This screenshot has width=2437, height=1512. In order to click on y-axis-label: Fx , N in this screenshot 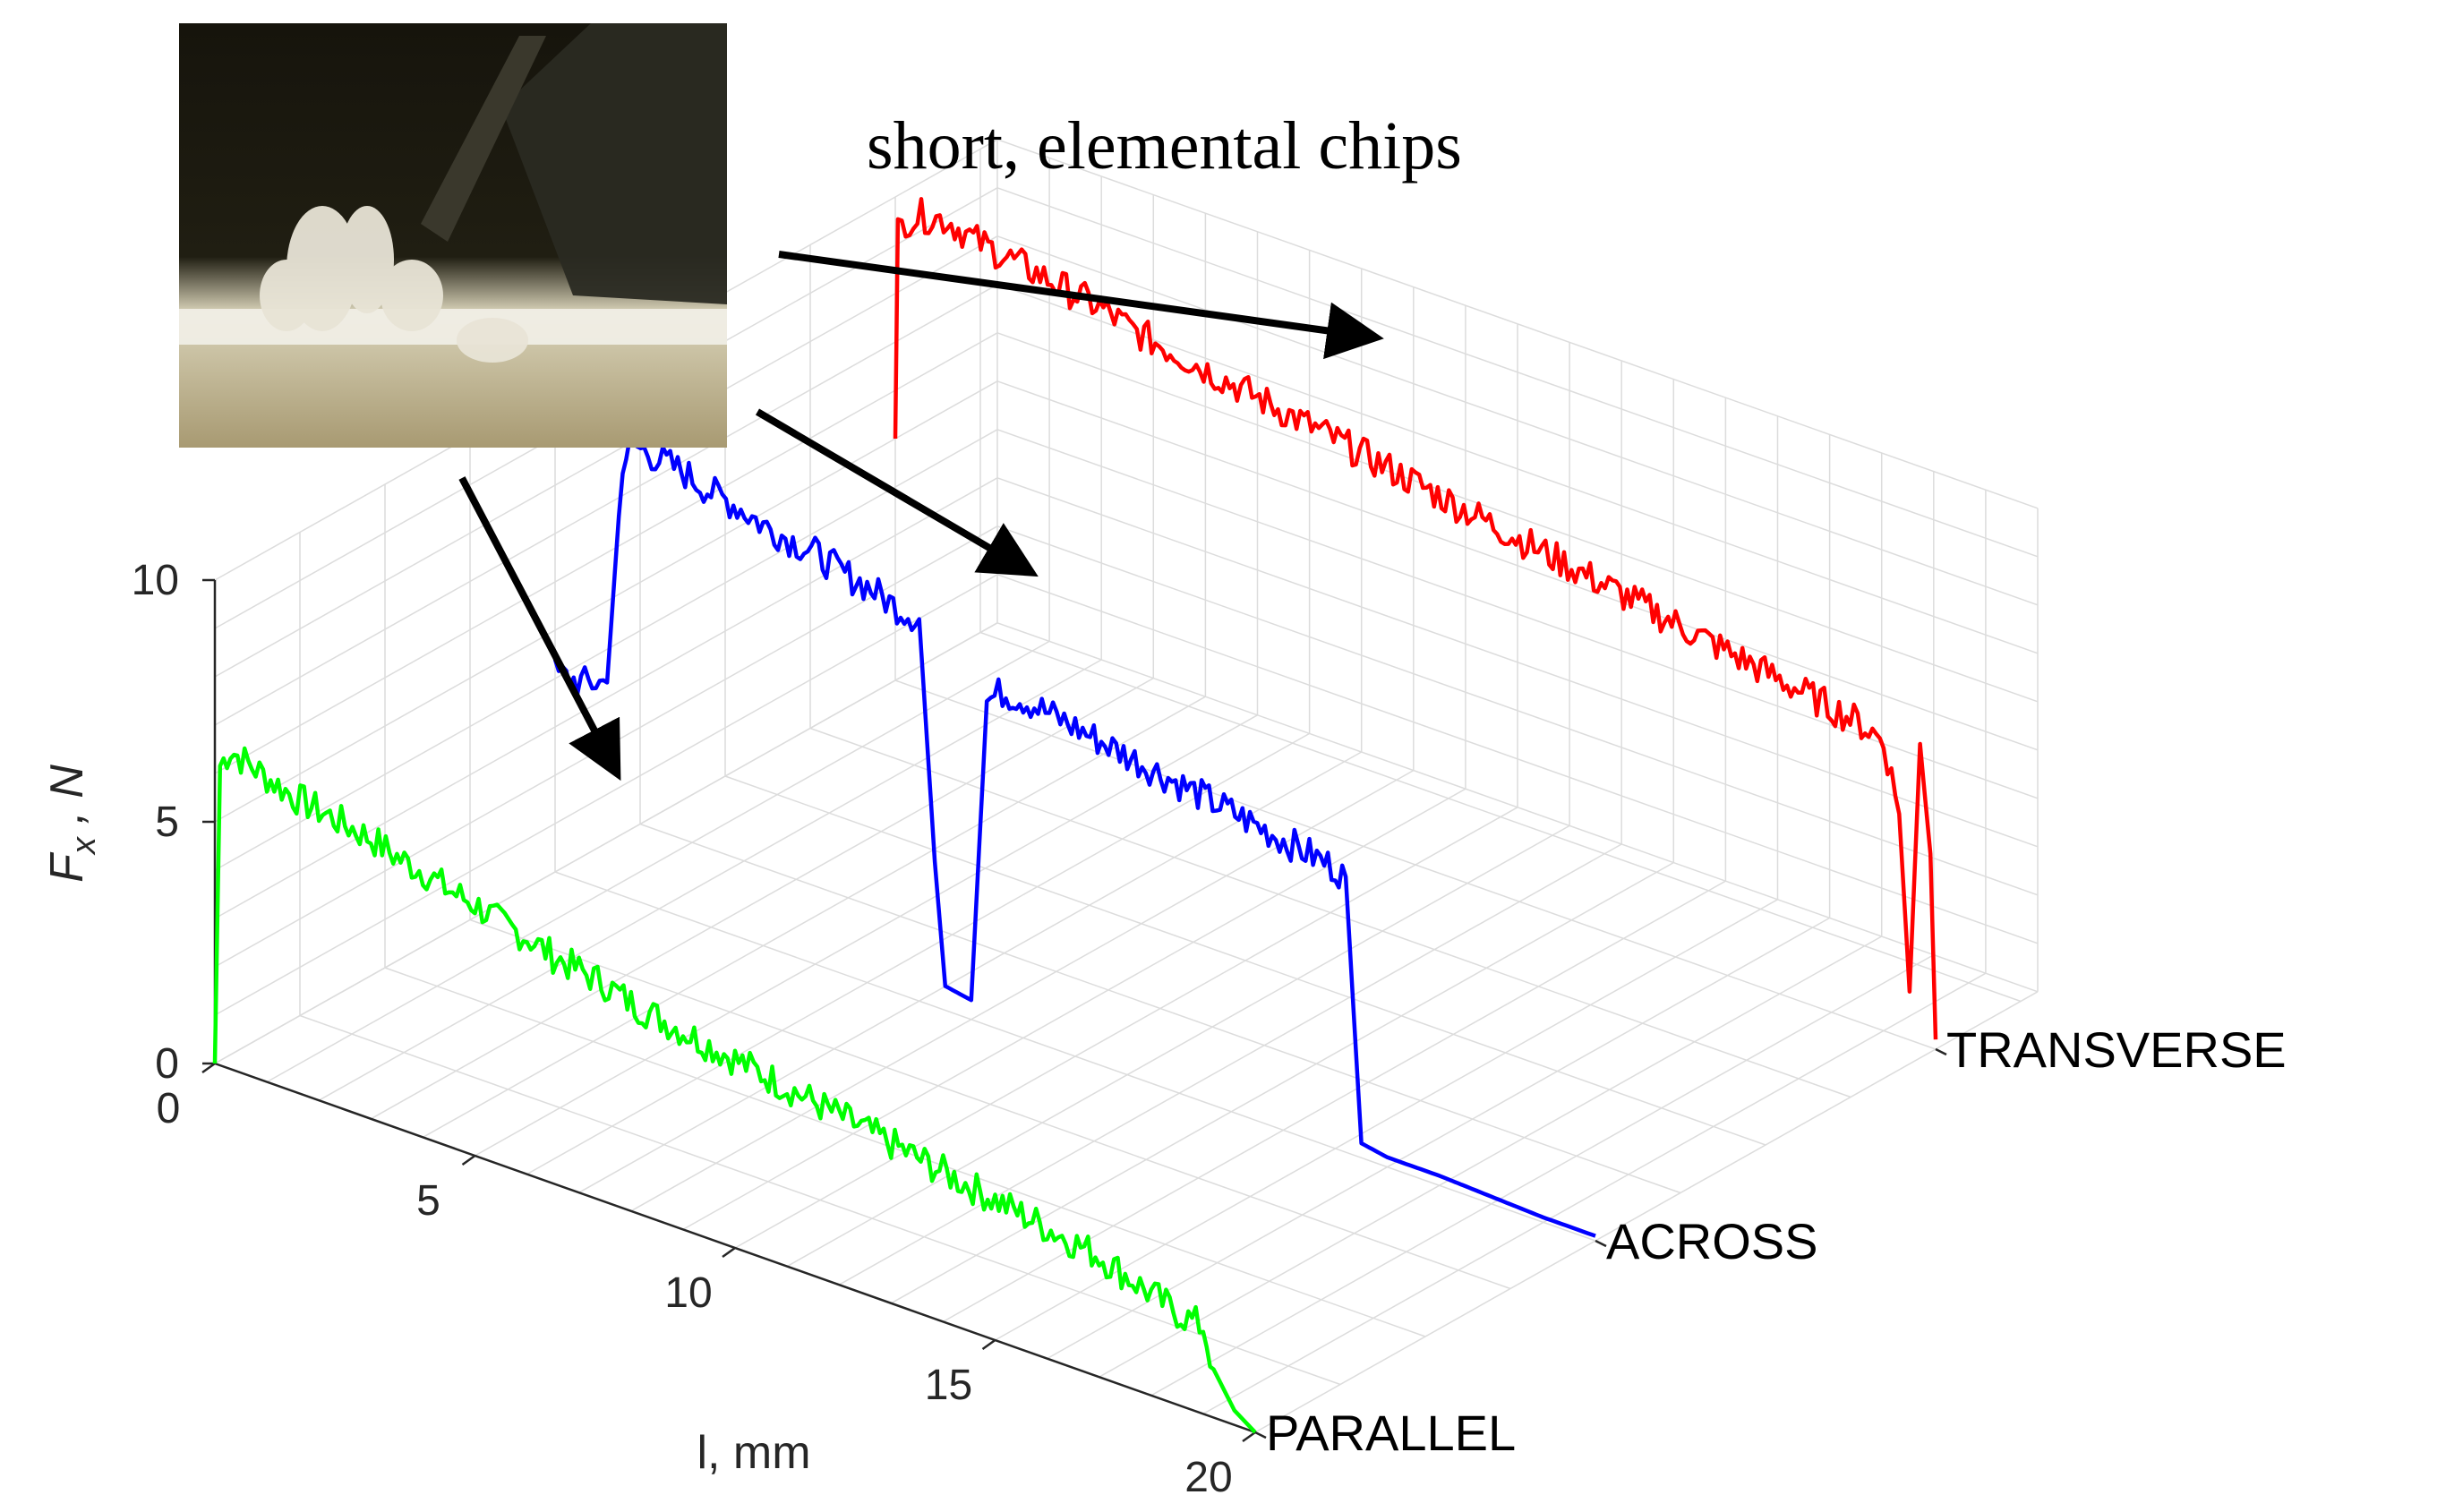, I will do `click(72, 824)`.